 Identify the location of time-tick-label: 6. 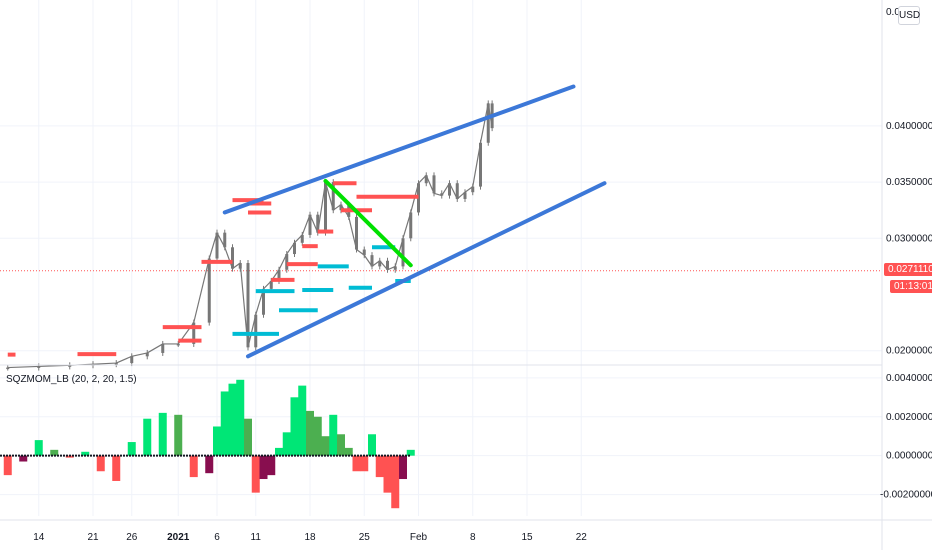
(217, 537).